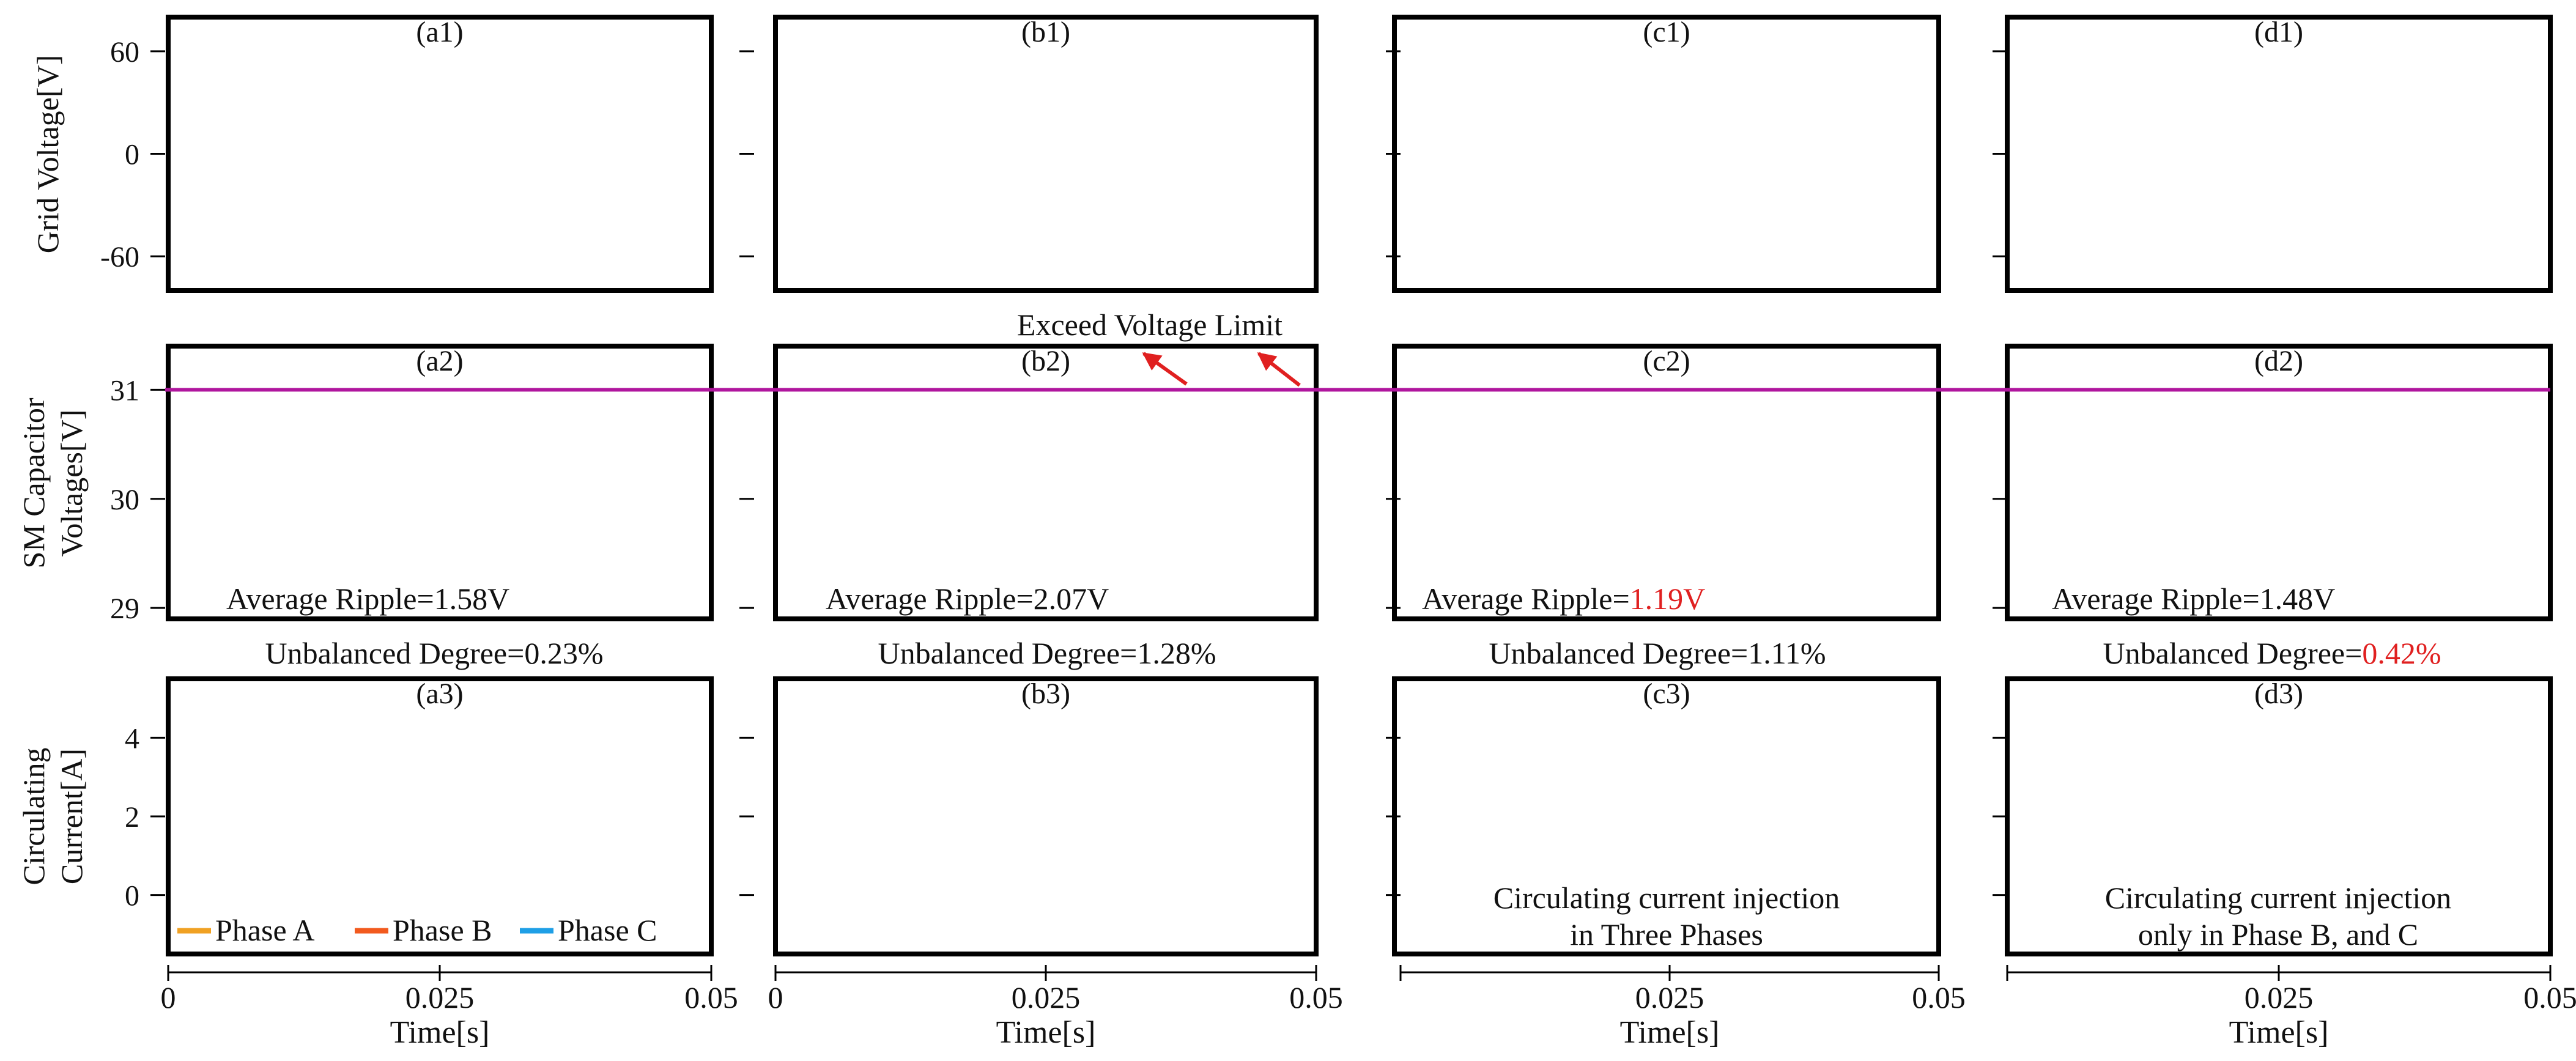  What do you see at coordinates (439, 32) in the screenshot?
I see `panel-title: (a1)` at bounding box center [439, 32].